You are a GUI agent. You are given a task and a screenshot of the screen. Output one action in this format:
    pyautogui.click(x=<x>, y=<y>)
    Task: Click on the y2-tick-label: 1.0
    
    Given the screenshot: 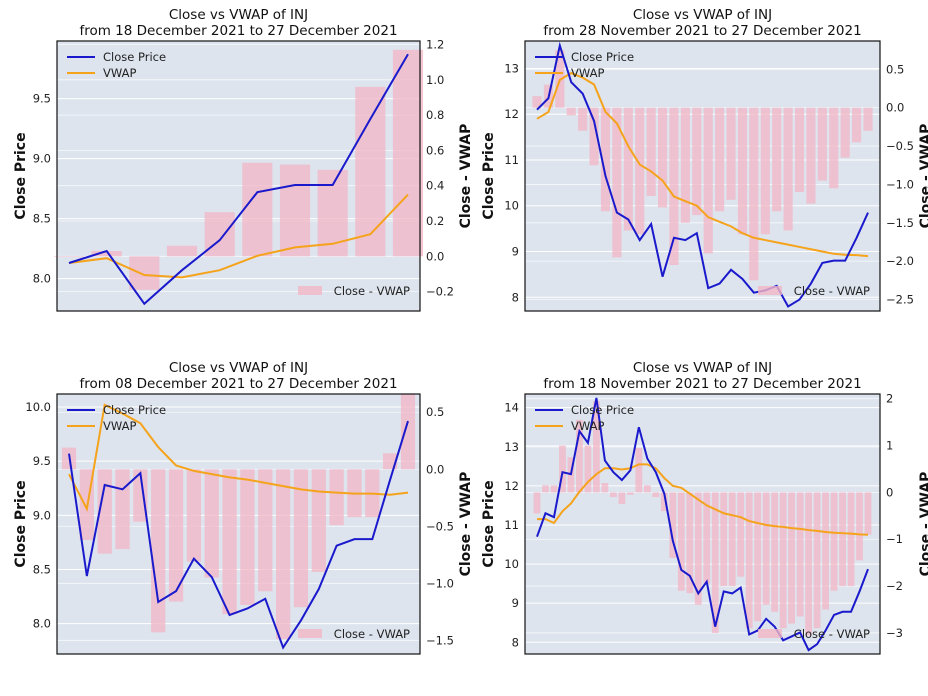 What is the action you would take?
    pyautogui.click(x=435, y=80)
    